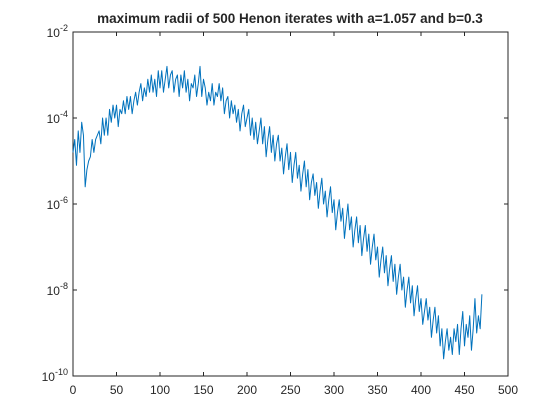  Describe the element at coordinates (73, 390) in the screenshot. I see `x-tick-label: 0` at that location.